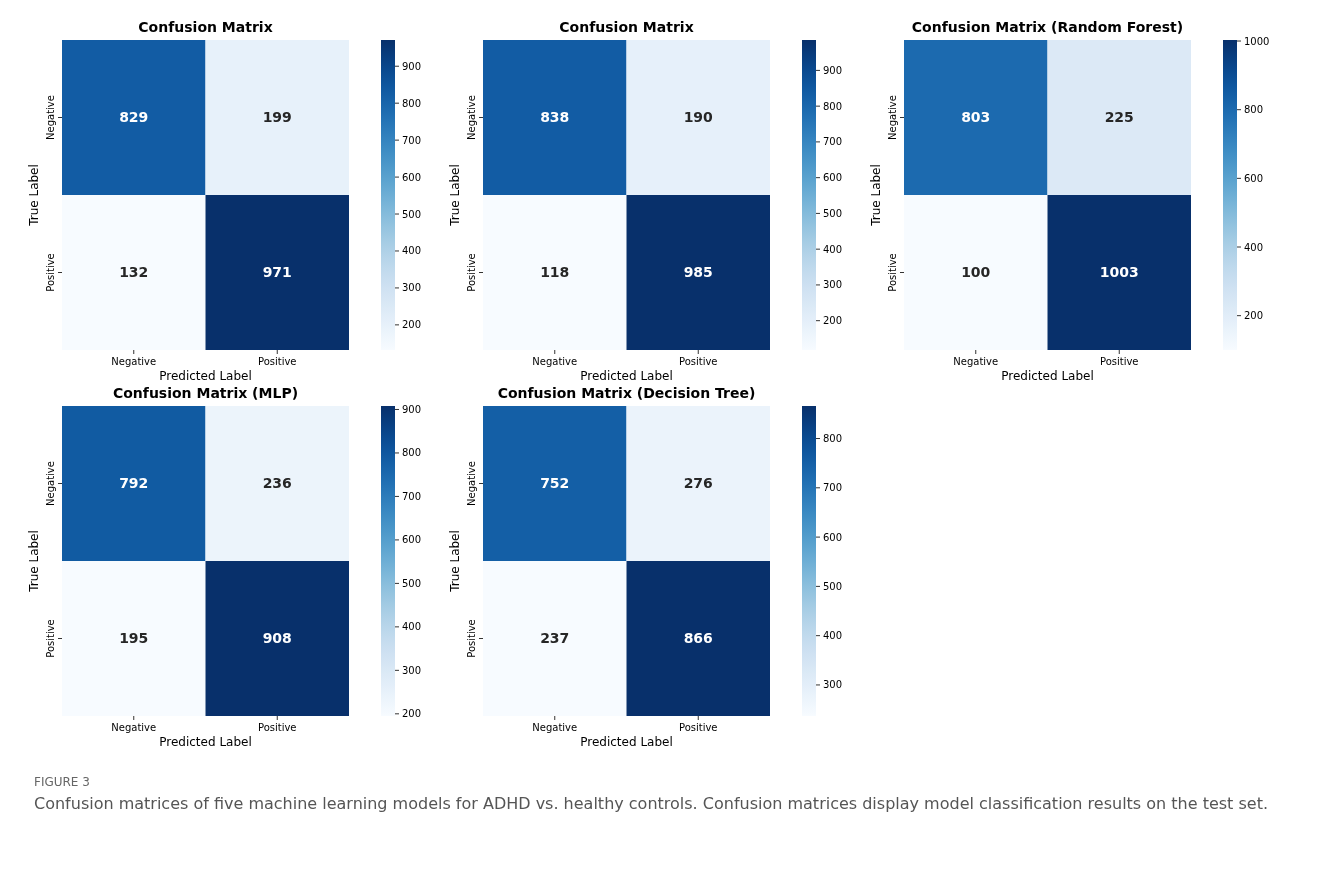 The width and height of the screenshot is (1328, 878). What do you see at coordinates (698, 272) in the screenshot?
I see `data-label: 985` at bounding box center [698, 272].